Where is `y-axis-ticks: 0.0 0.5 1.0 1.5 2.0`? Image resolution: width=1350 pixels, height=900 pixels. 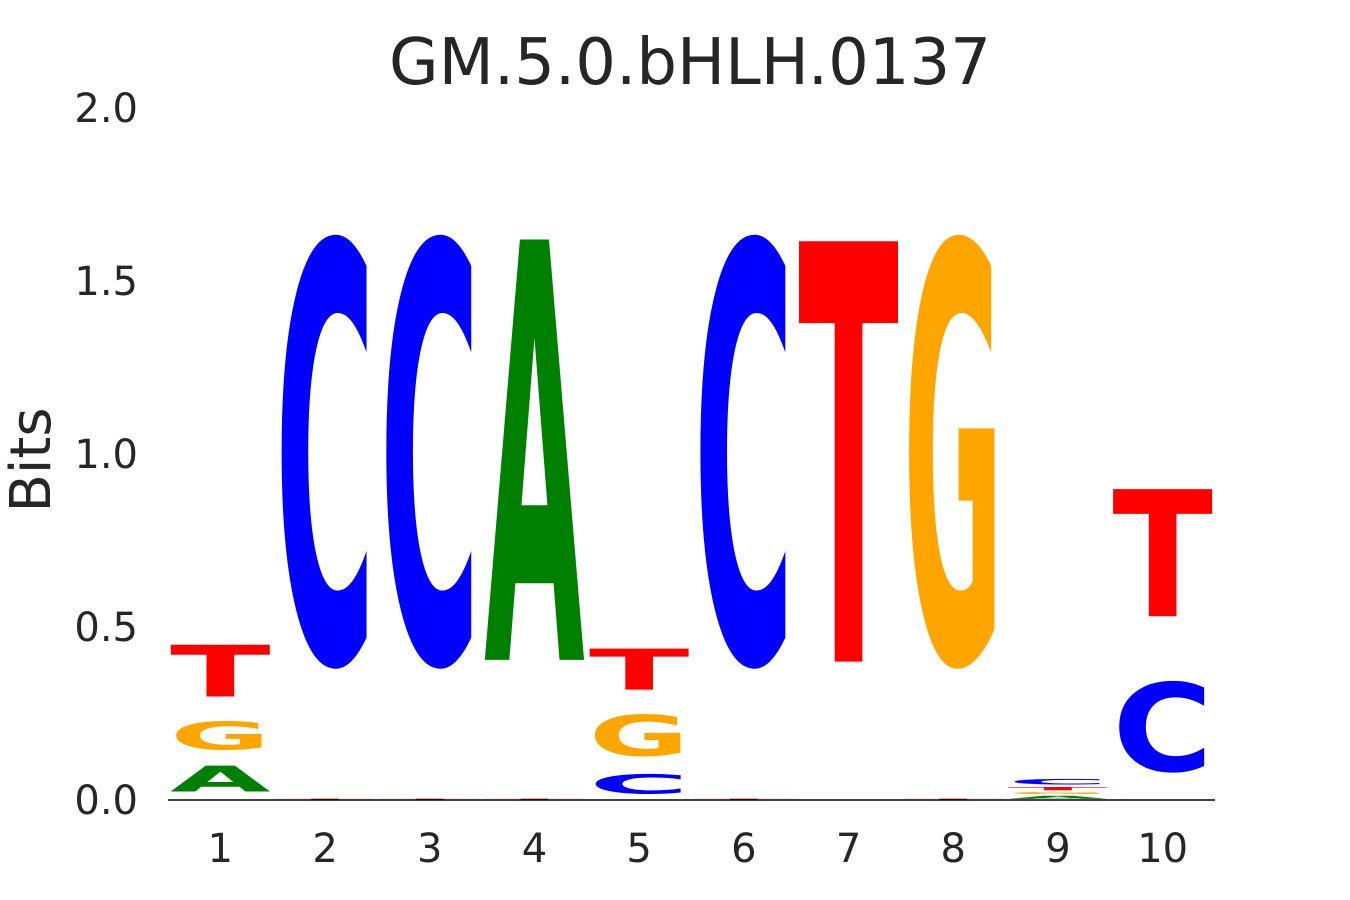
y-axis-ticks: 0.0 0.5 1.0 1.5 2.0 is located at coordinates (106, 455).